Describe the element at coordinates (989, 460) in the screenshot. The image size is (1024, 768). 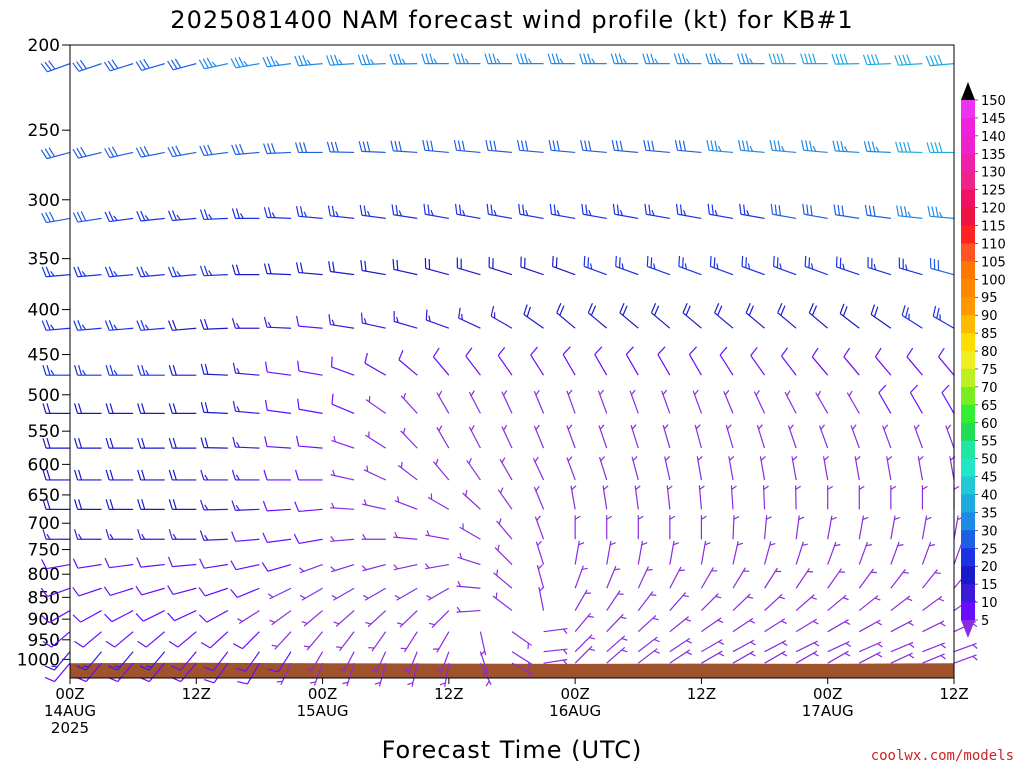
I see `colorbar-label: 50` at that location.